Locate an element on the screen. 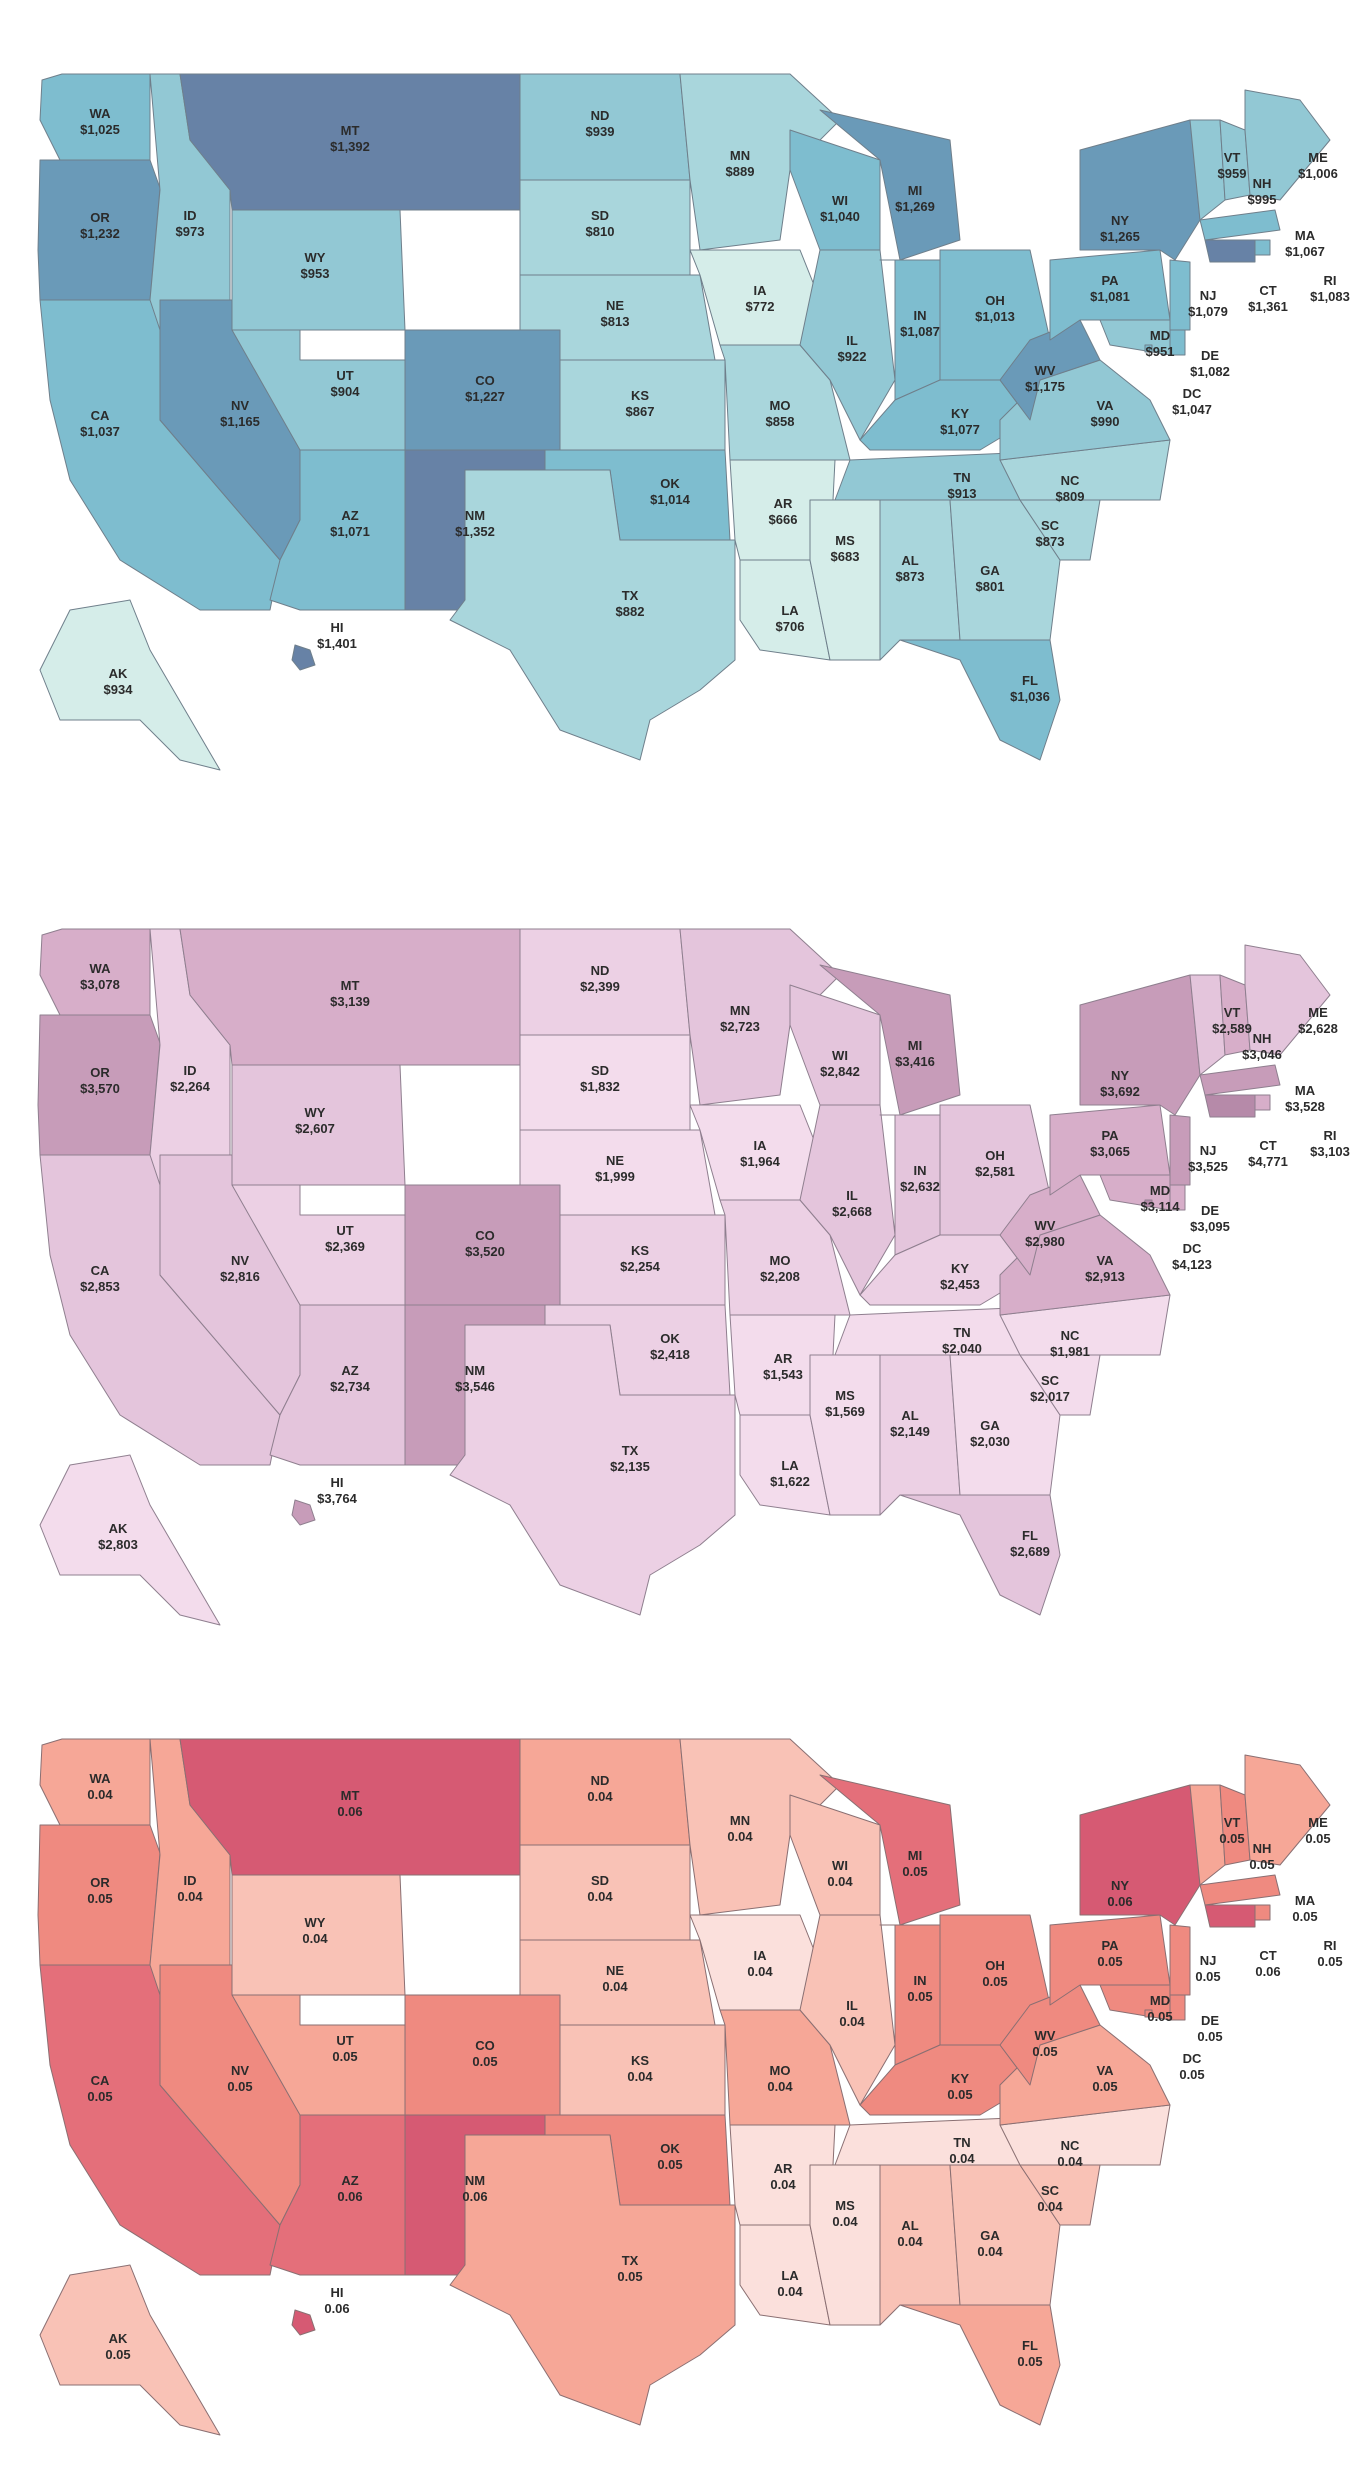 The image size is (1367, 2469). state-abbr: DC is located at coordinates (1192, 2058).